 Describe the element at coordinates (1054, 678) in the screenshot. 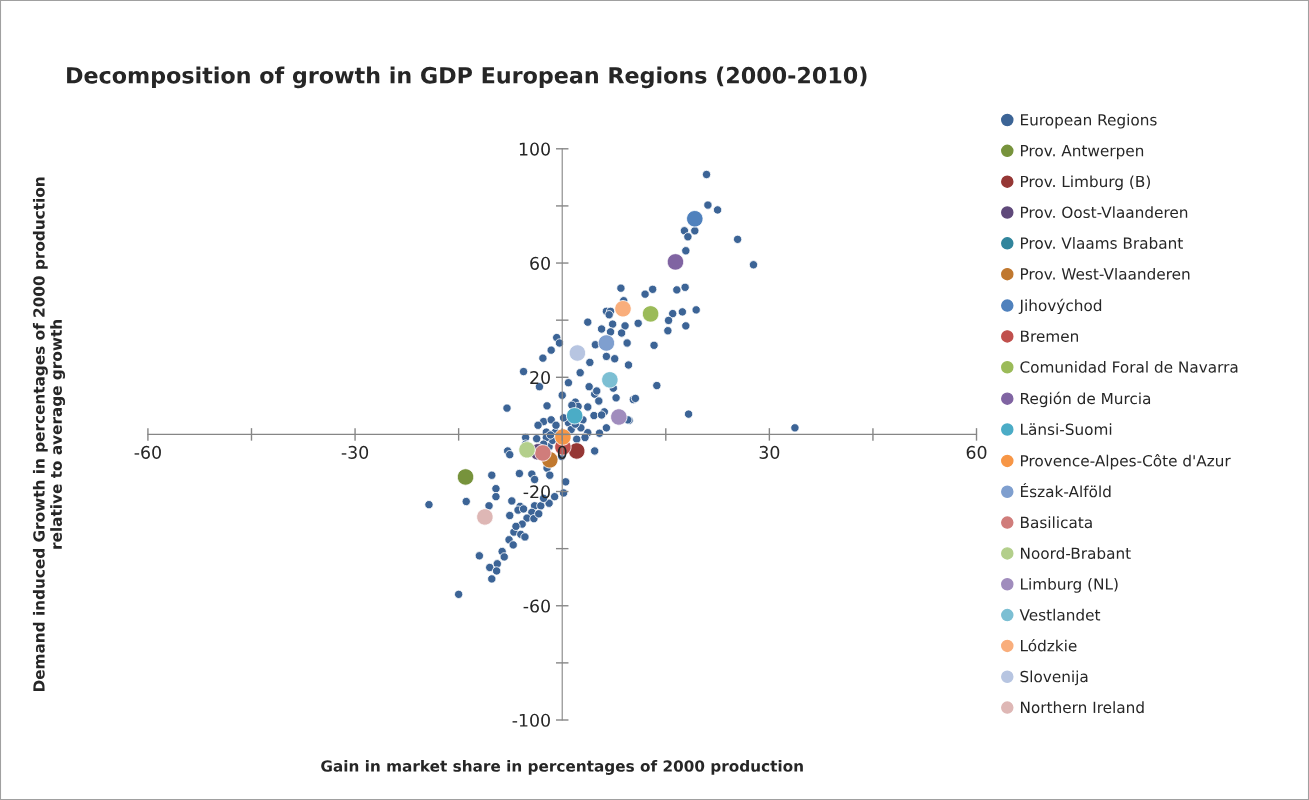

I see `legend-label: Slovenija` at that location.